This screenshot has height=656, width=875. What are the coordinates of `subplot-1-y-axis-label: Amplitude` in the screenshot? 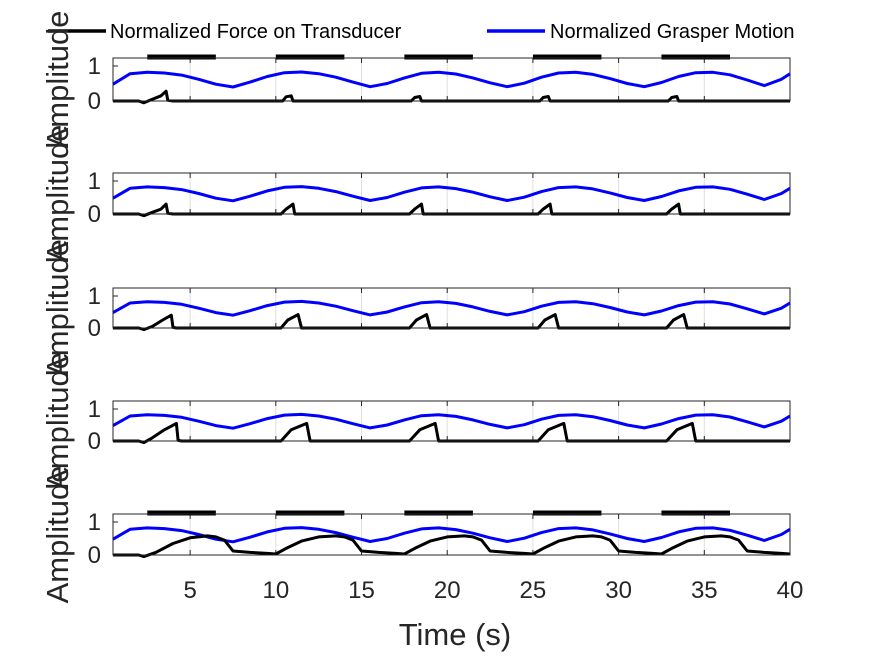 It's located at (57, 80).